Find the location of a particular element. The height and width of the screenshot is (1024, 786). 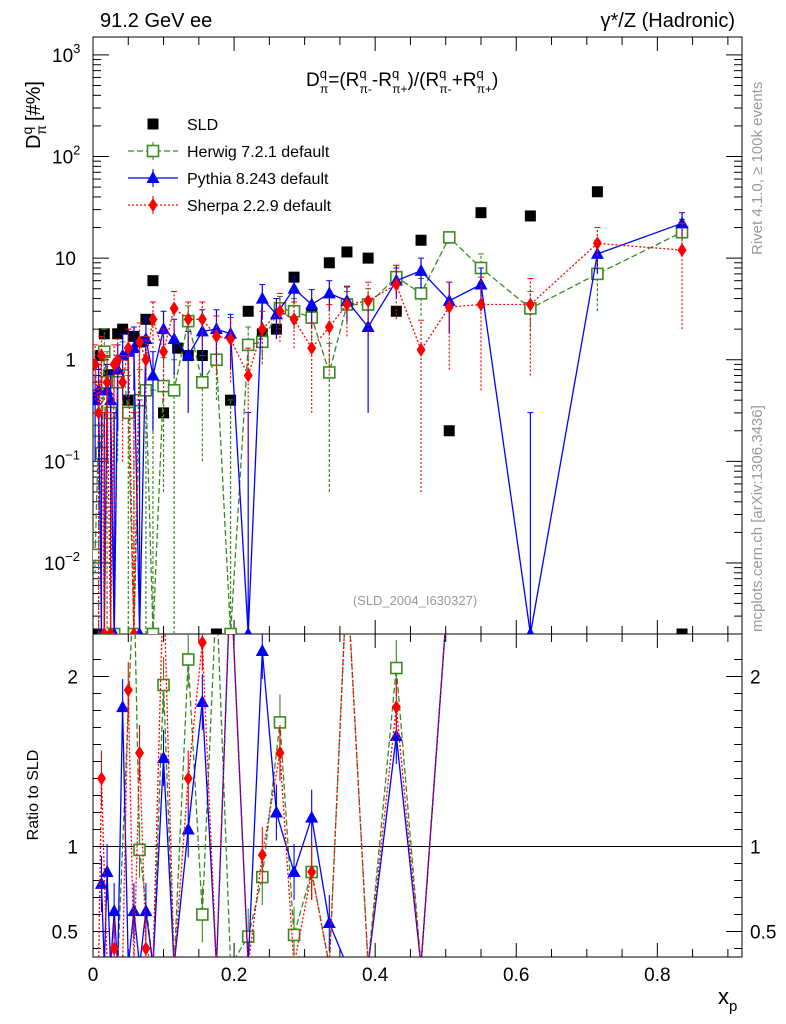

legend-label-sld: SLD is located at coordinates (202, 125).